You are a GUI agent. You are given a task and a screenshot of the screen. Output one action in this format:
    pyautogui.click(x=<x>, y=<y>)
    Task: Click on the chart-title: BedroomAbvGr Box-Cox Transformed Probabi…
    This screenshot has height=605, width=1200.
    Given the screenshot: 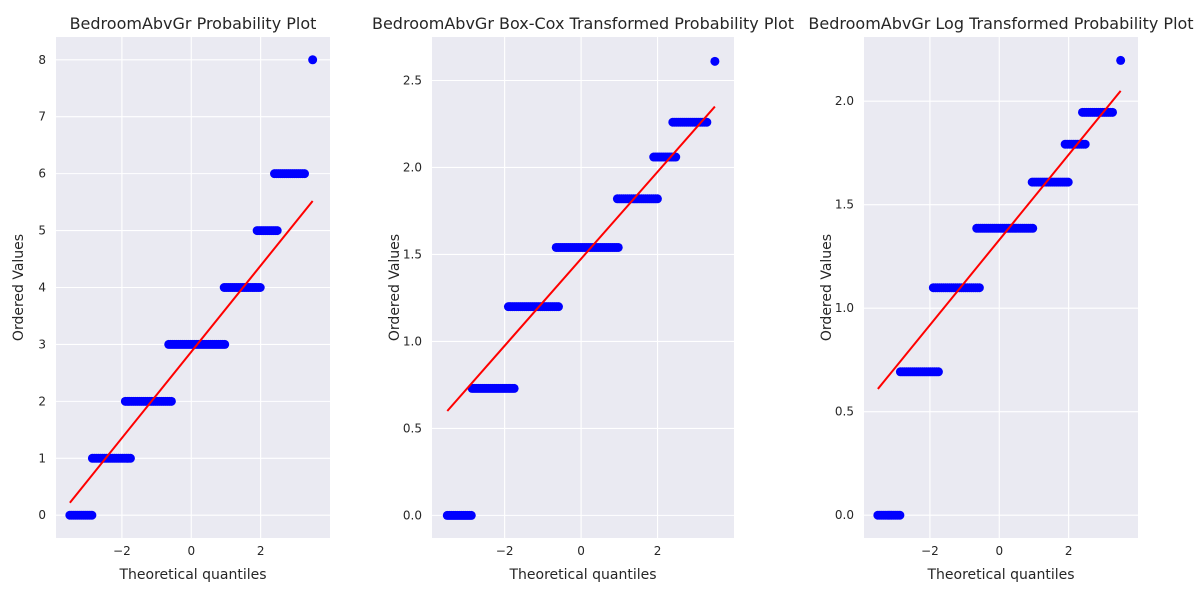 What is the action you would take?
    pyautogui.click(x=583, y=23)
    